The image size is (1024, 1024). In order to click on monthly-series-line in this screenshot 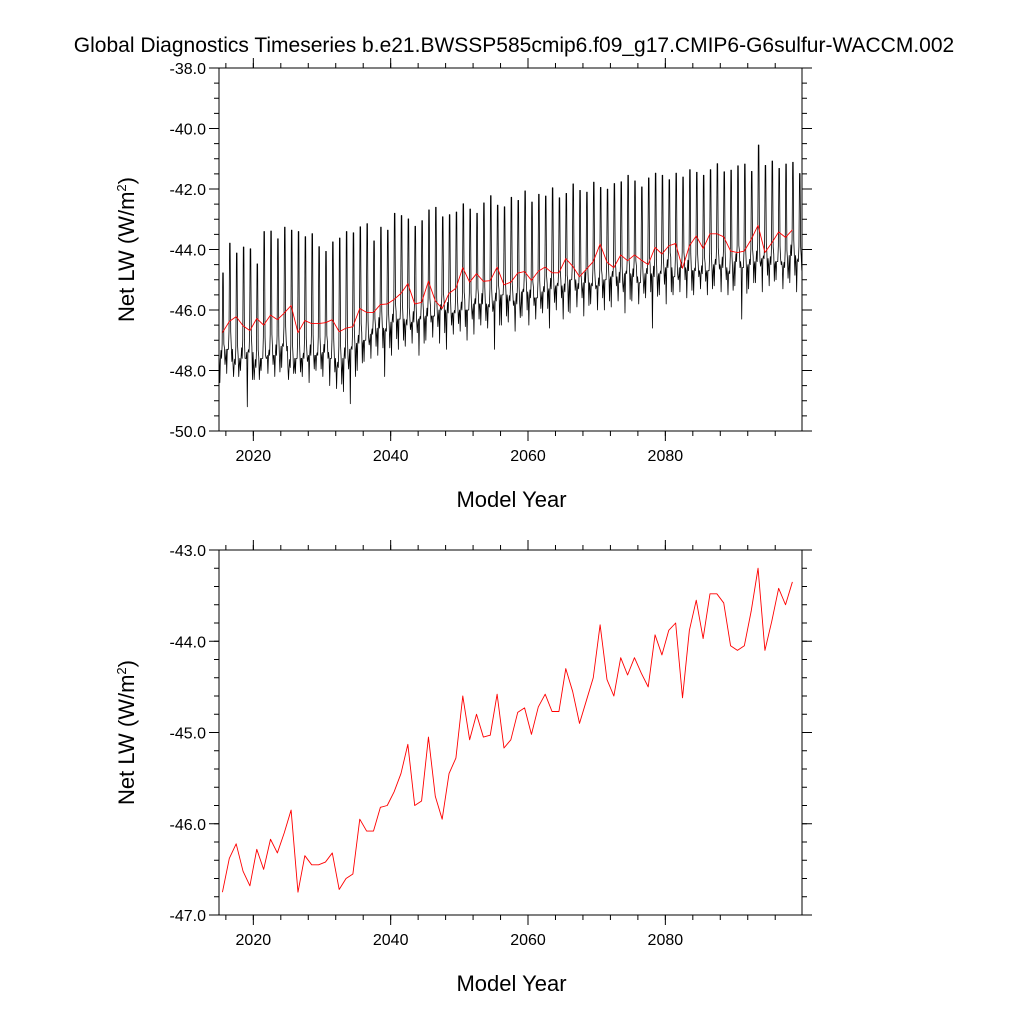, I will do `click(510, 276)`.